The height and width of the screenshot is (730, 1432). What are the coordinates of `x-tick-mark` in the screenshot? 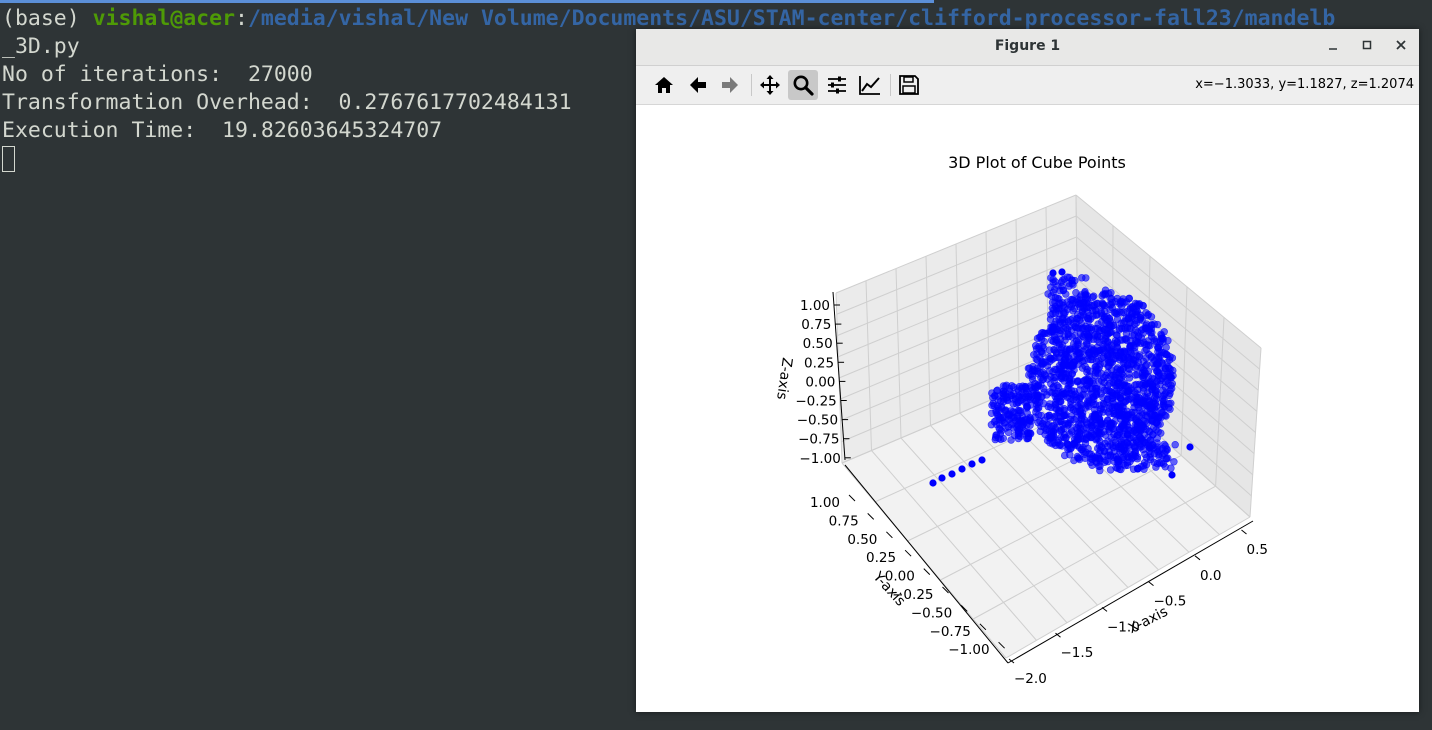 It's located at (1151, 583).